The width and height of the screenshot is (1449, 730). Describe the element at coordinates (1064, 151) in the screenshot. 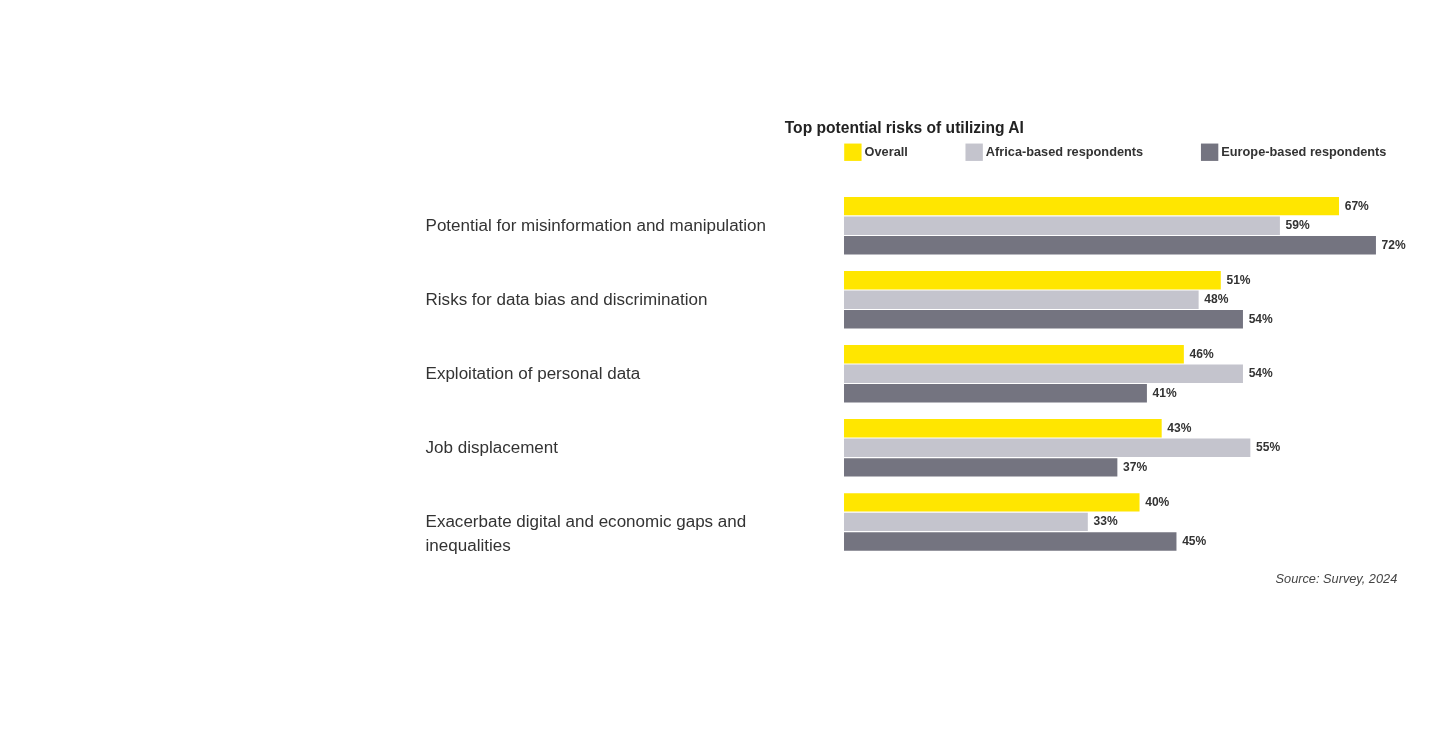

I see `legend-label: Africa-based respondents` at that location.